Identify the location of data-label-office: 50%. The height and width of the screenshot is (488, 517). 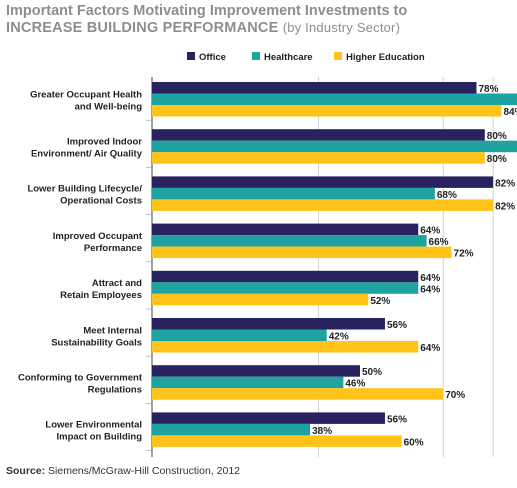
(372, 372).